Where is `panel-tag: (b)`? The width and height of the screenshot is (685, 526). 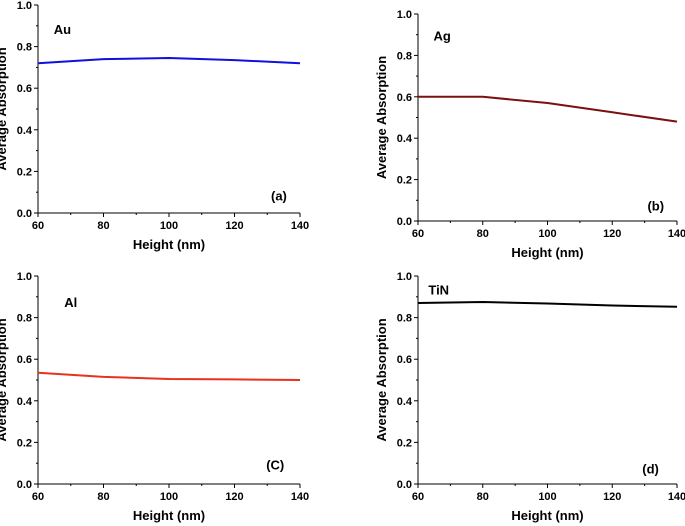 panel-tag: (b) is located at coordinates (655, 206).